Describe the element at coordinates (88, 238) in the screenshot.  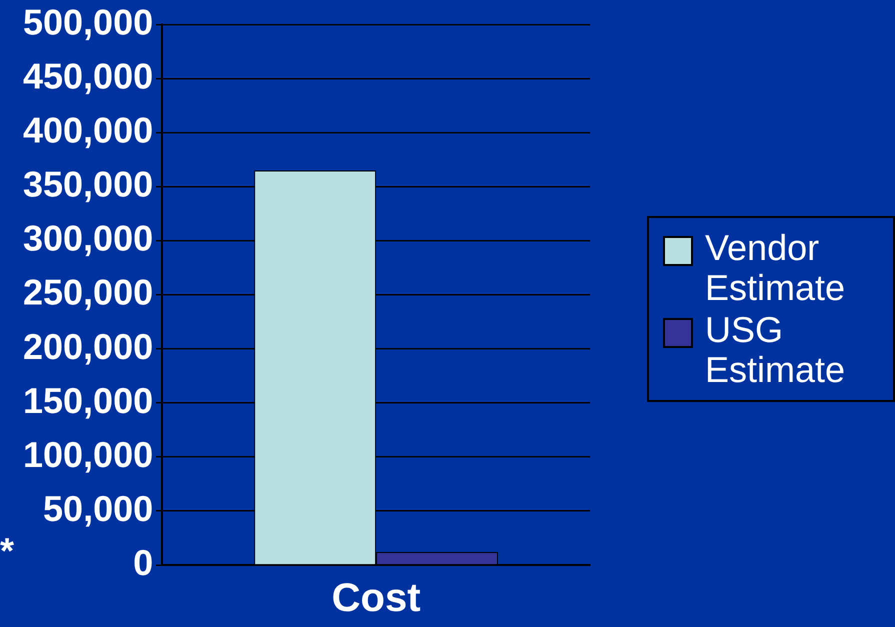
I see `y-tick-label: 300,000` at that location.